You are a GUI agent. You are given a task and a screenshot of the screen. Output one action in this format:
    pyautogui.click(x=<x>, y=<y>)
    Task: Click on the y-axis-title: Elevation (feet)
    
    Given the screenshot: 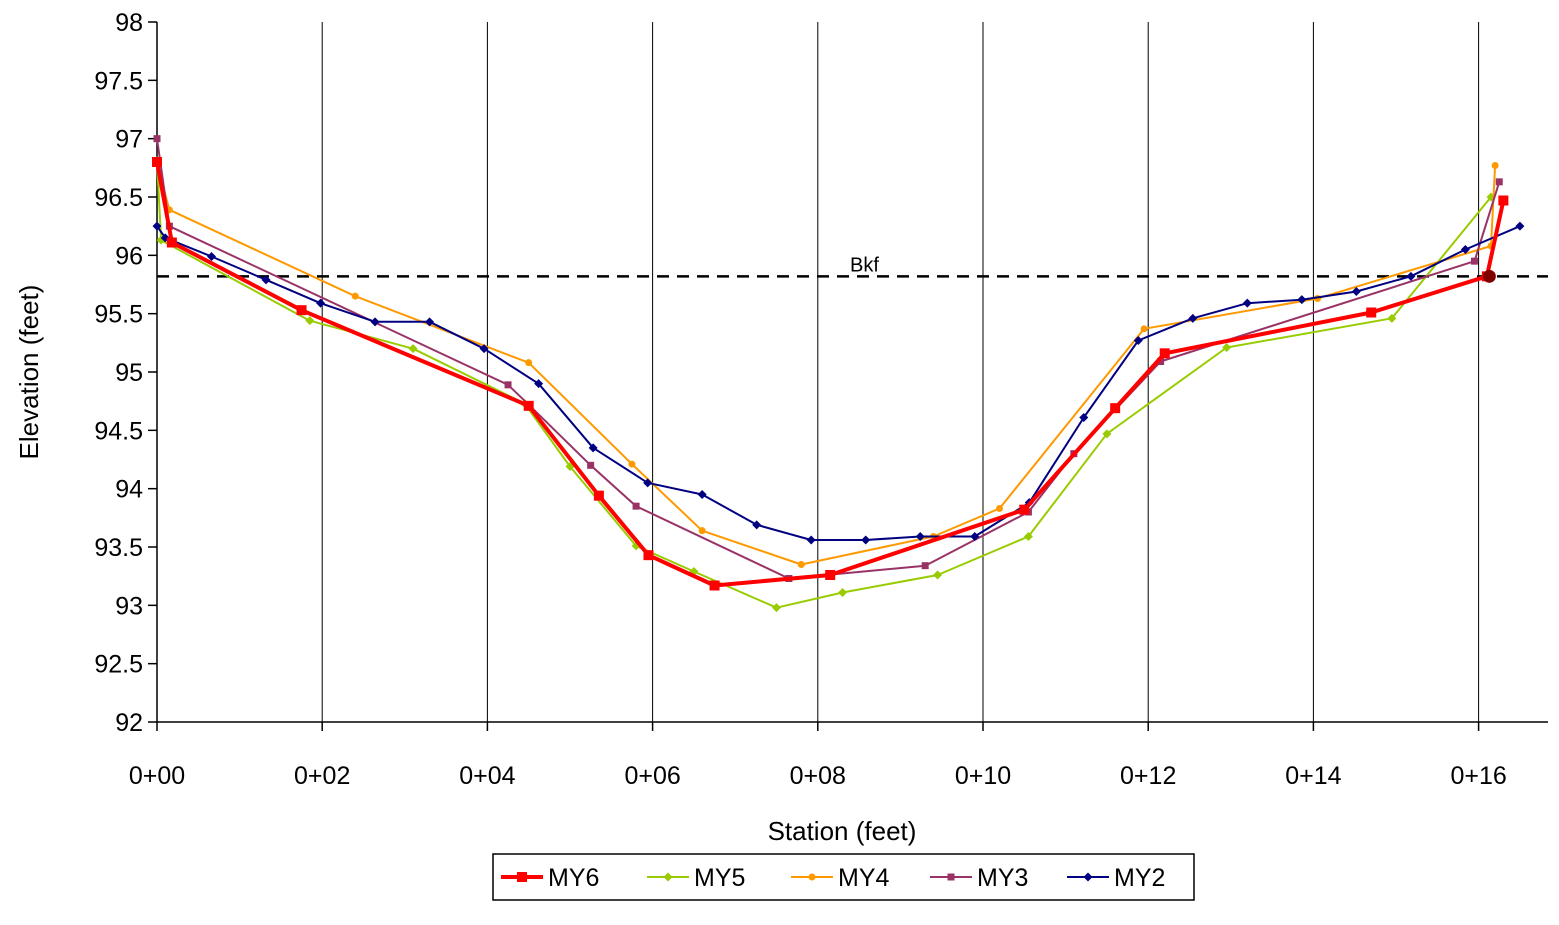 What is the action you would take?
    pyautogui.click(x=29, y=372)
    